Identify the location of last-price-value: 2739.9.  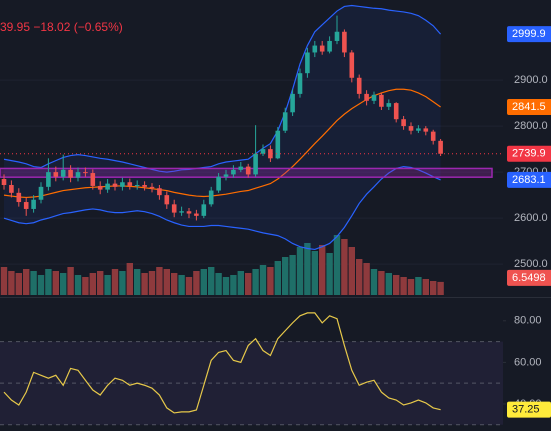
(529, 154).